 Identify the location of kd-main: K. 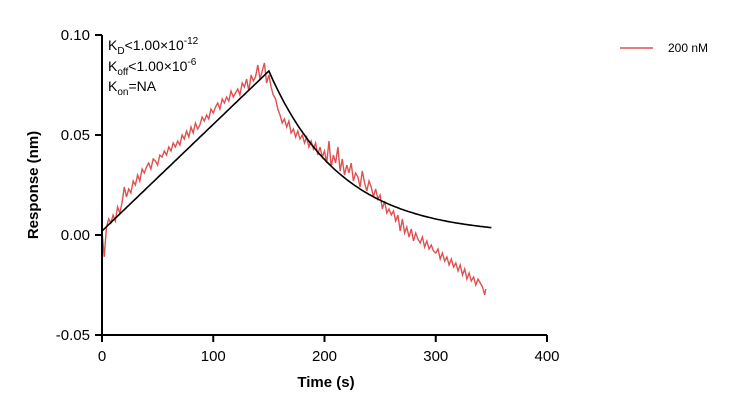
(113, 45).